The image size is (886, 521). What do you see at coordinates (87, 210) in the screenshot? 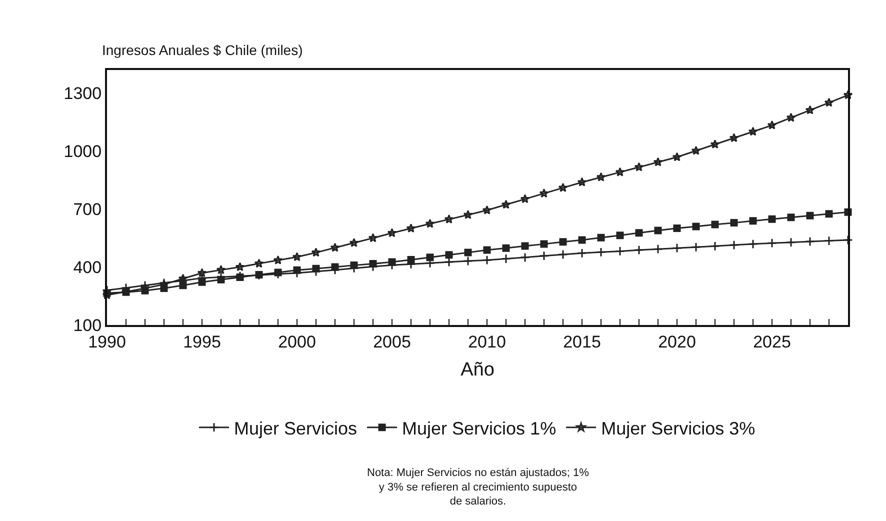
I see `y-tick-label: 700` at bounding box center [87, 210].